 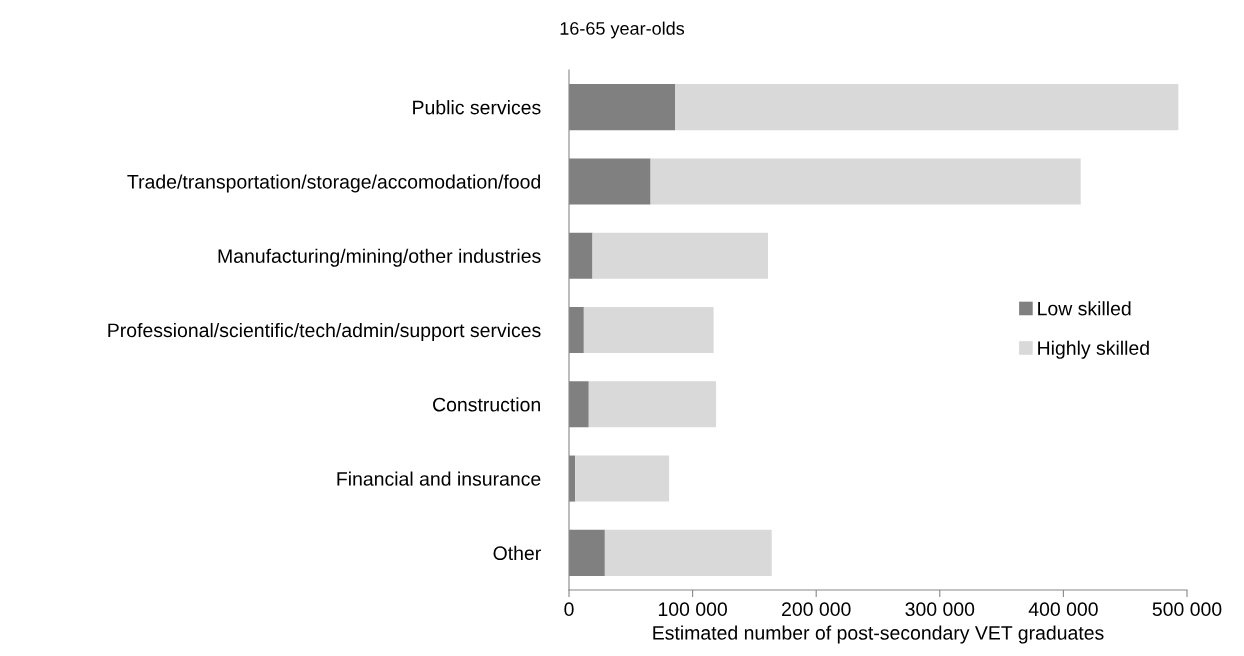 What do you see at coordinates (878, 634) in the screenshot?
I see `x-axis-title: Estimated number of post-secondary VET graduates` at bounding box center [878, 634].